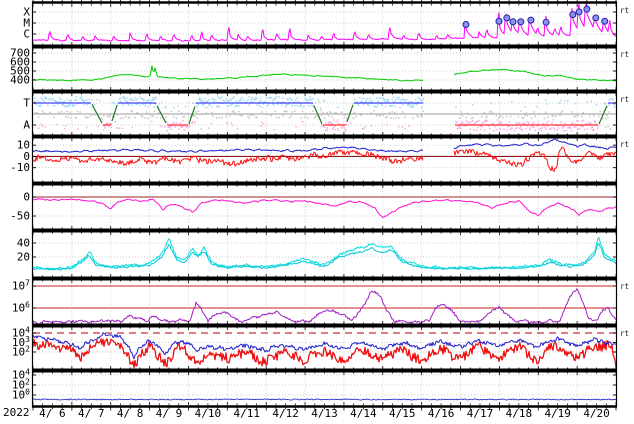 This screenshot has width=634, height=424. Describe the element at coordinates (21, 308) in the screenshot. I see `y-tick-label: 10⁶` at that location.